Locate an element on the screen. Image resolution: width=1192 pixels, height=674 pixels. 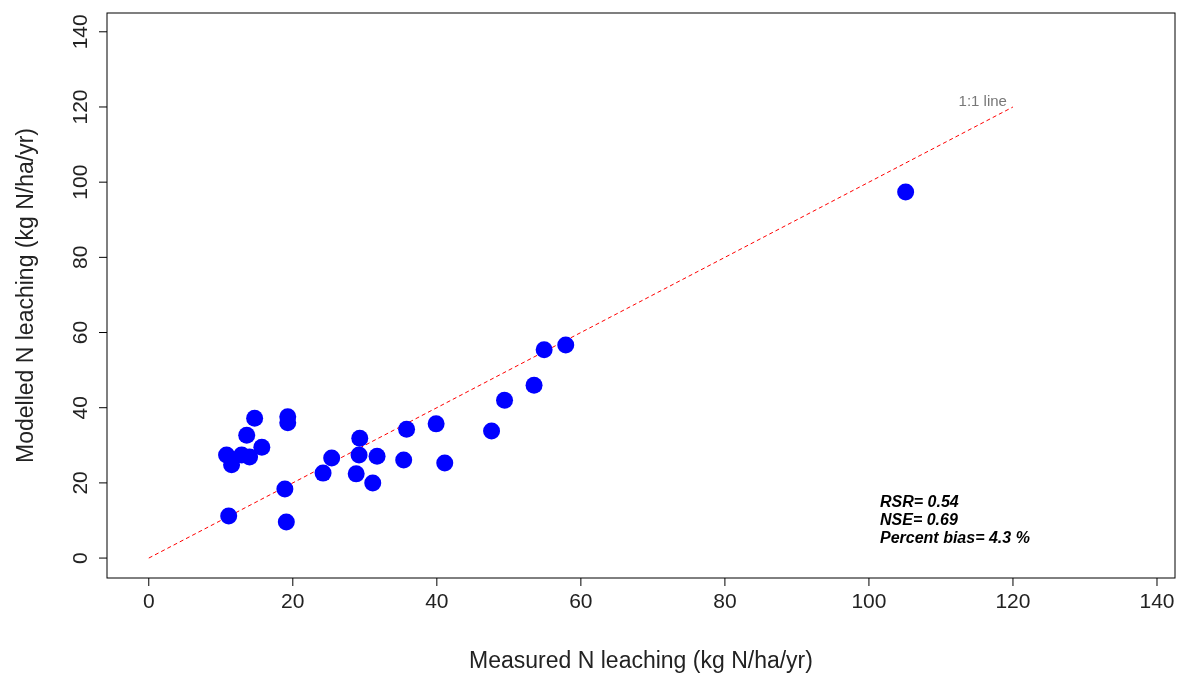
x-tick-label: 40 is located at coordinates (437, 600).